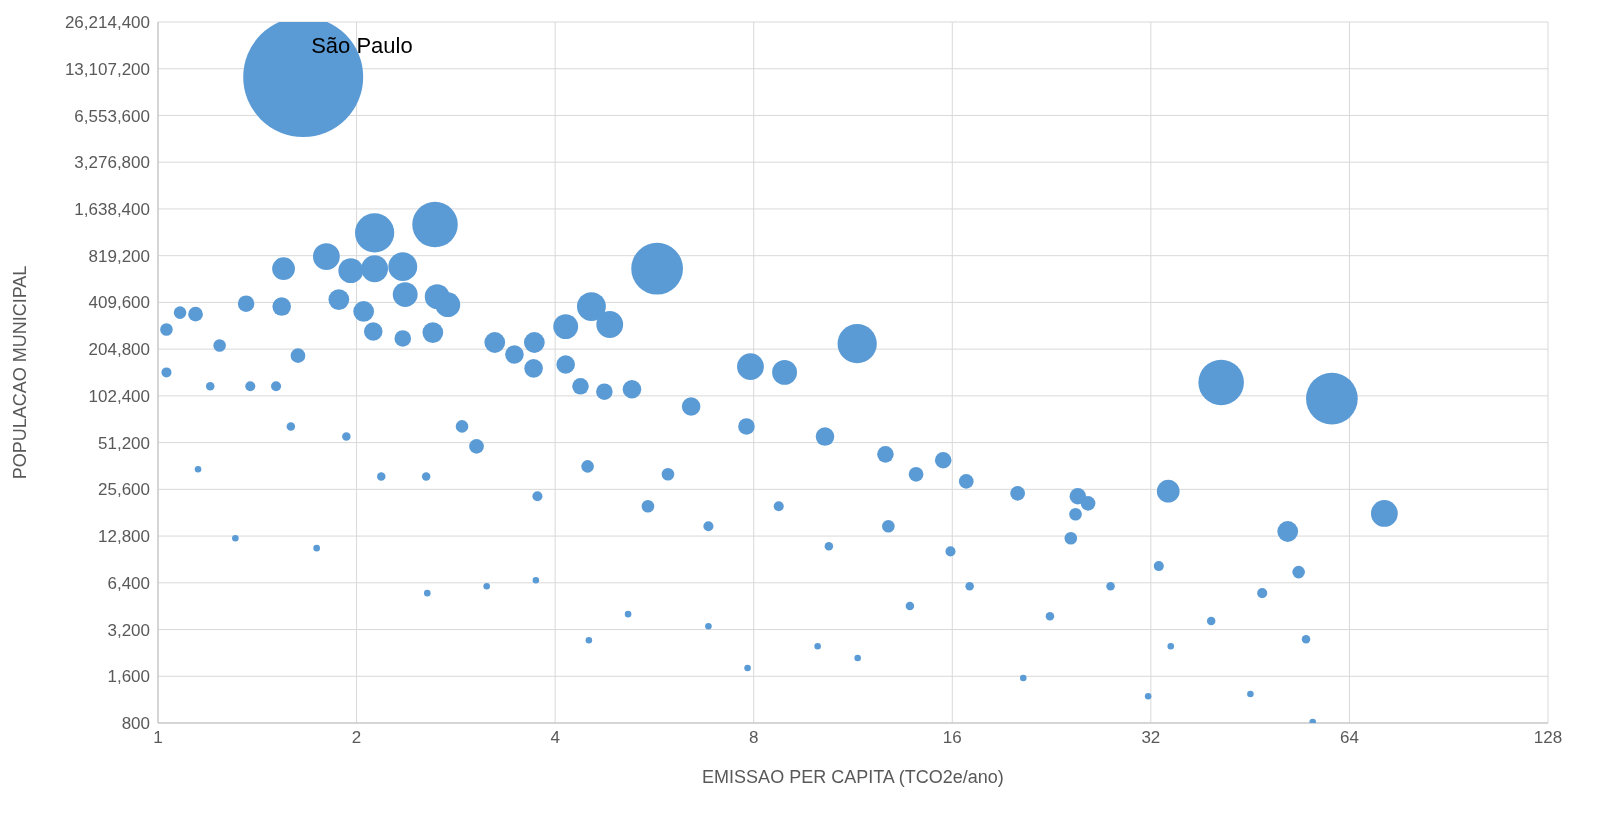 The height and width of the screenshot is (824, 1614). I want to click on y-tick-label: 409,600, so click(119, 303).